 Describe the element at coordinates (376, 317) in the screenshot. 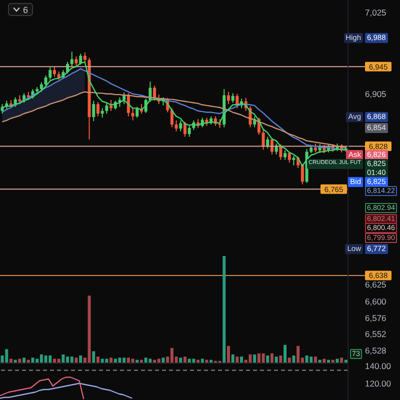

I see `y-tick-label: 6,576` at that location.